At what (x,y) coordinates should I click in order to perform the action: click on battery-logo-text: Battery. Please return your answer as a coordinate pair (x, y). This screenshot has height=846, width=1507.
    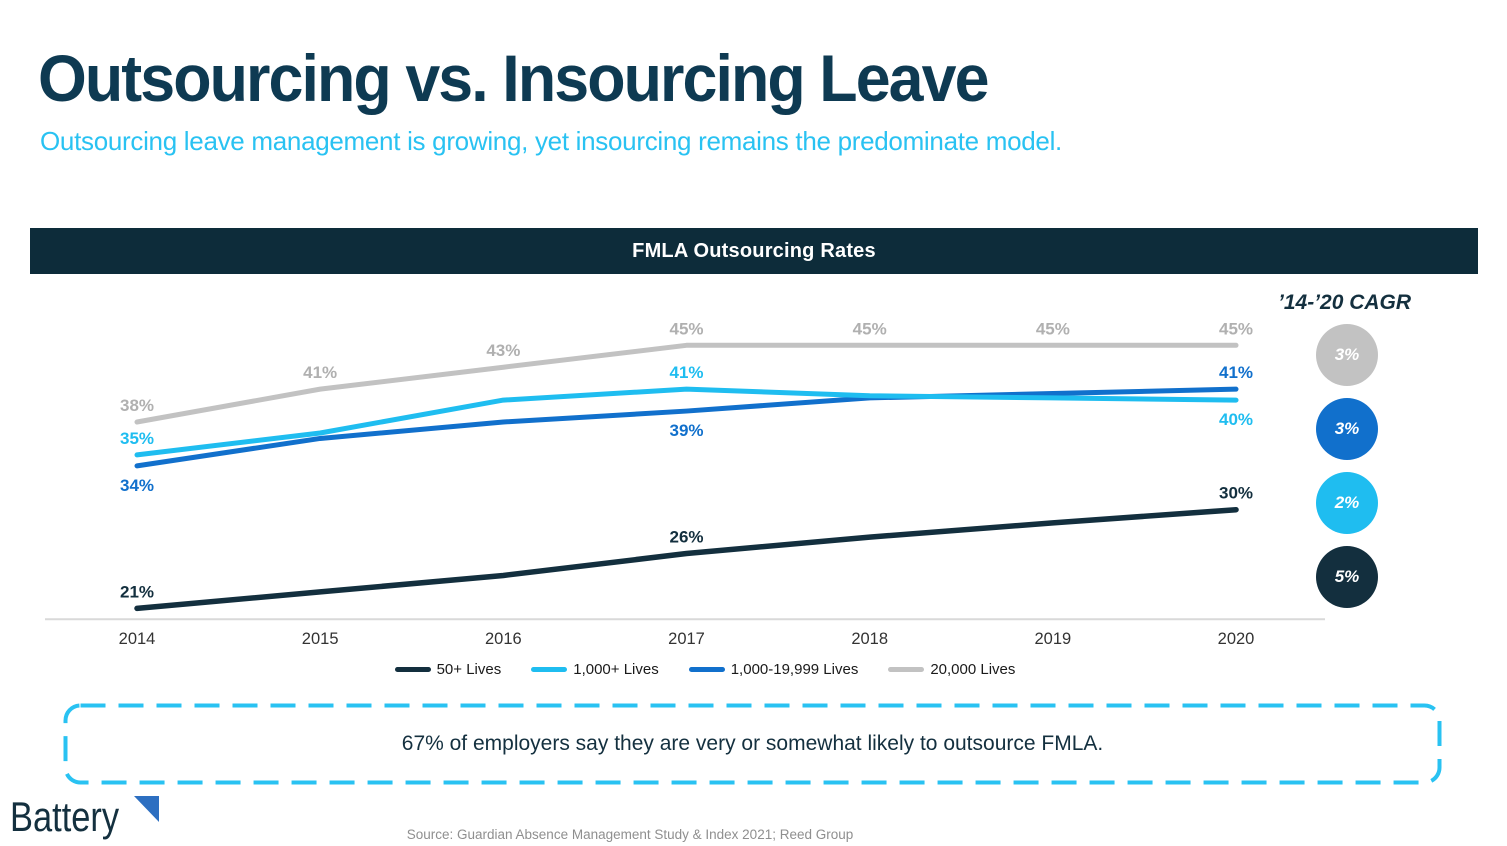
    Looking at the image, I should click on (65, 816).